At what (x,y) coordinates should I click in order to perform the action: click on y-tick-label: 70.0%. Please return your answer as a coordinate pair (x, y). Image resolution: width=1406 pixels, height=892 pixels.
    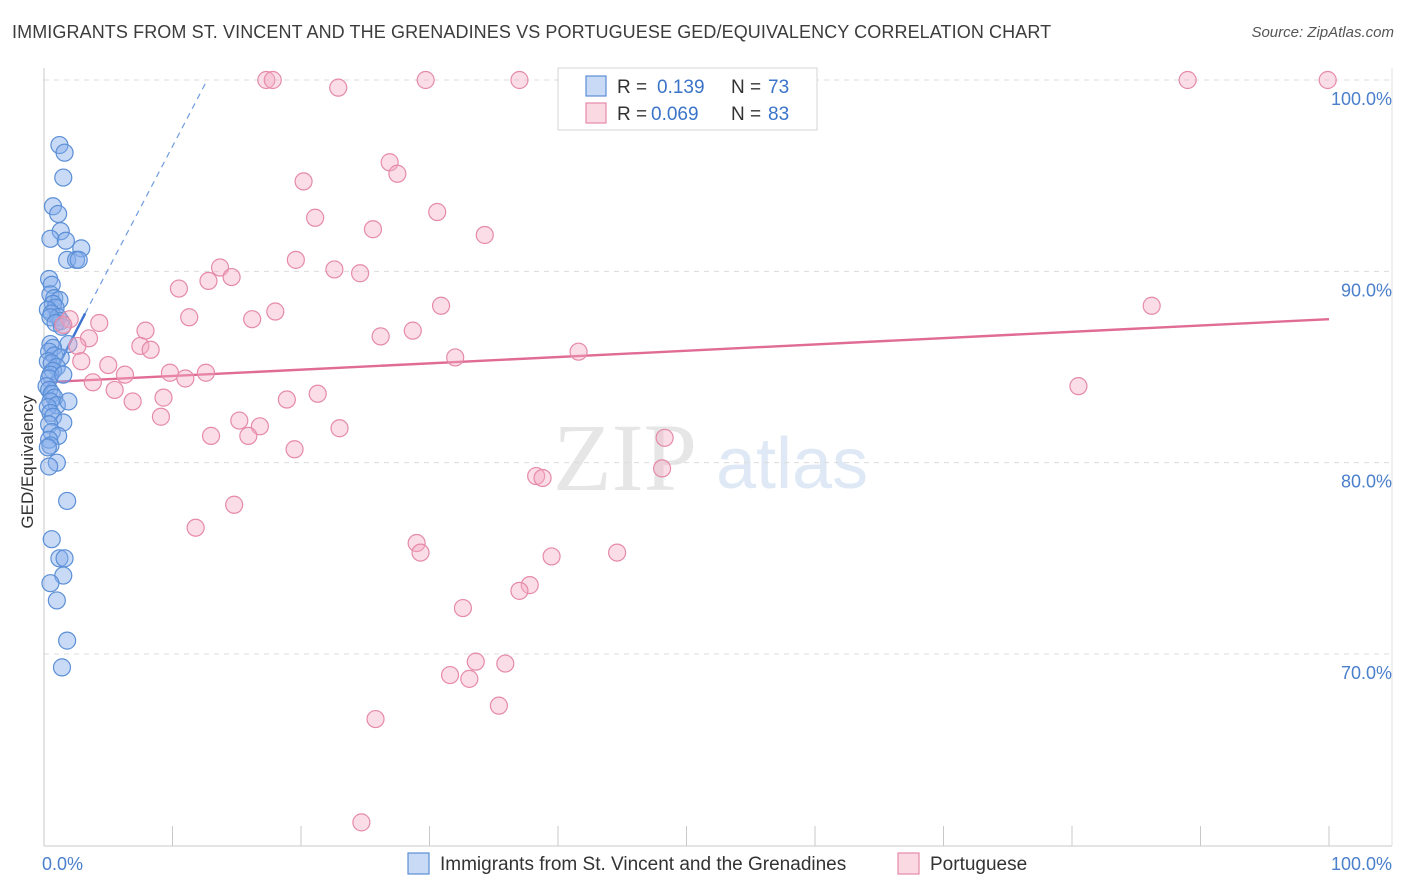
    Looking at the image, I should click on (1366, 673).